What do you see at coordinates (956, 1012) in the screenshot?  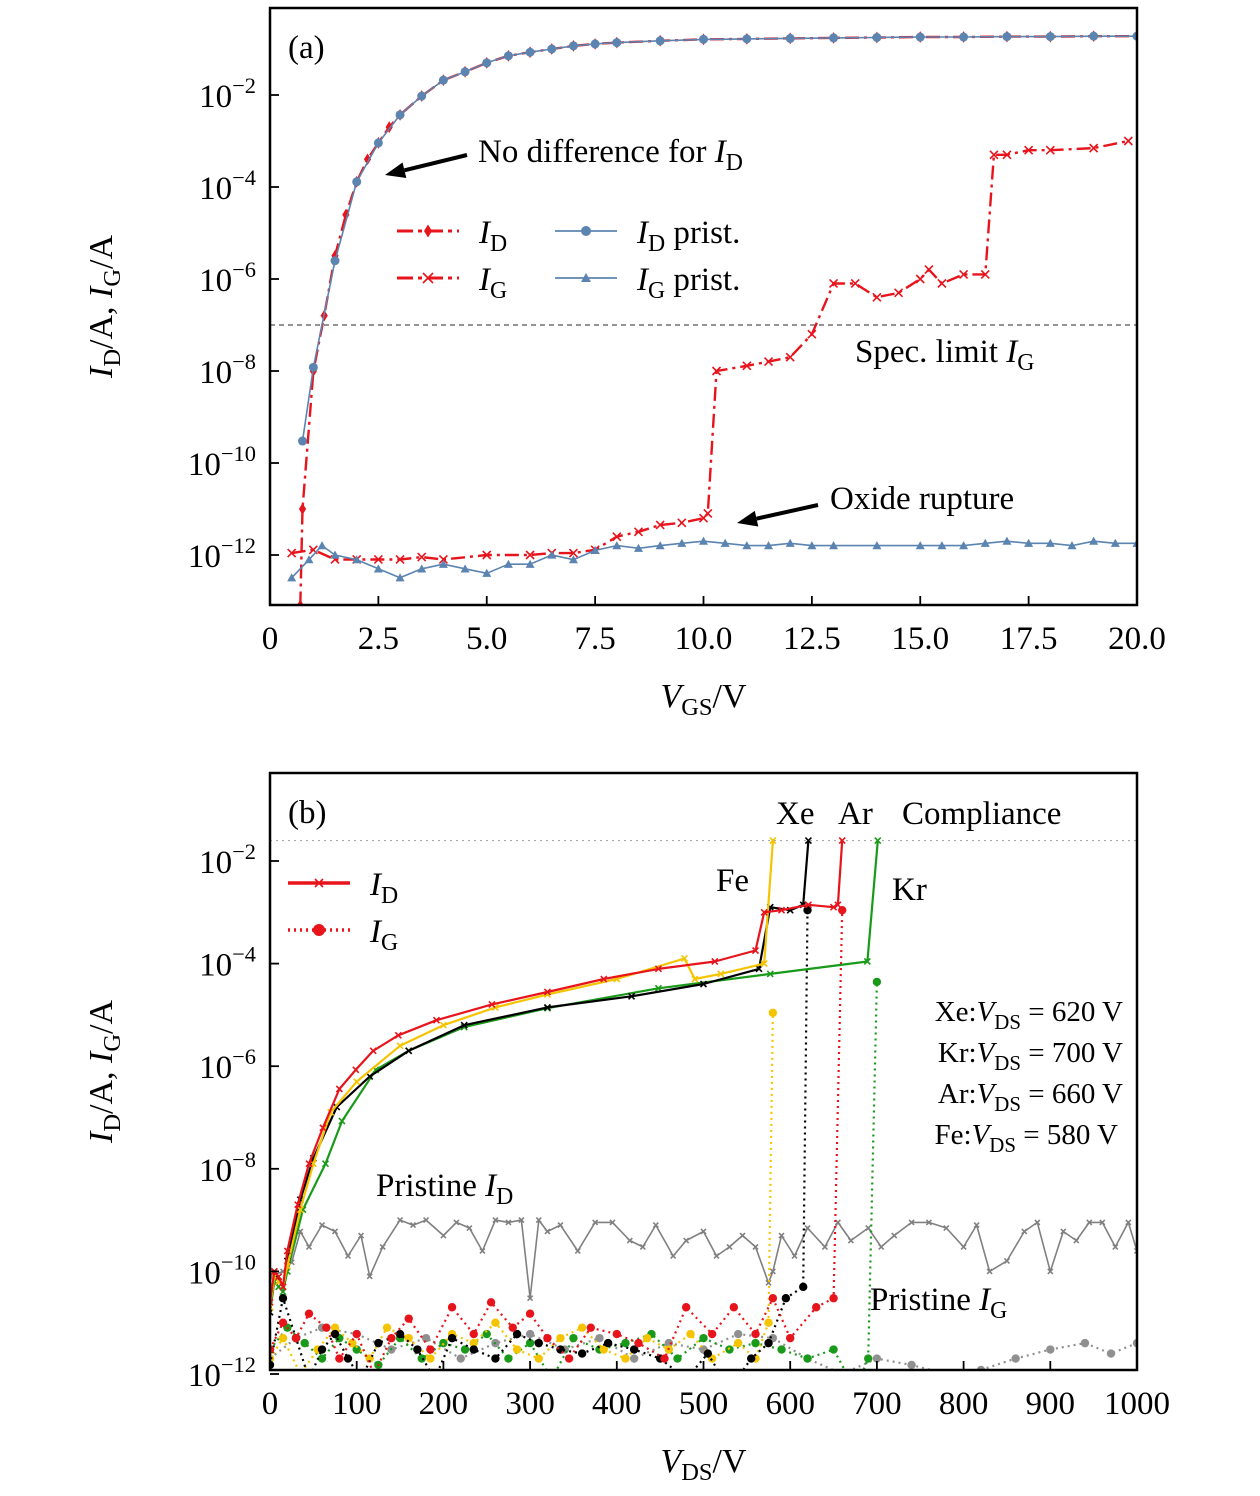 I see `annotation-xe-vds-part: Xe:` at bounding box center [956, 1012].